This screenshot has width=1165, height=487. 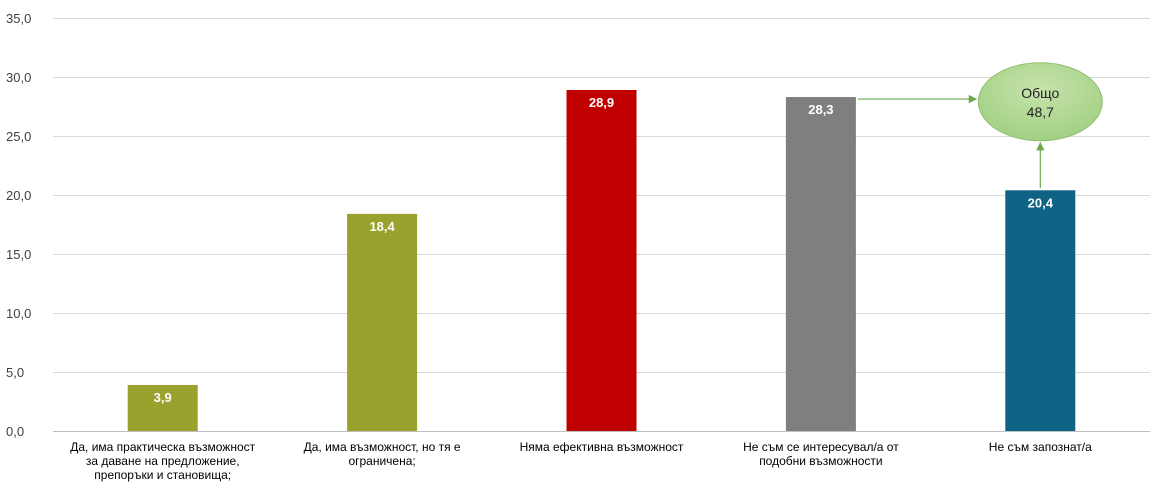 What do you see at coordinates (18, 195) in the screenshot?
I see `y-tick-label: 20,0` at bounding box center [18, 195].